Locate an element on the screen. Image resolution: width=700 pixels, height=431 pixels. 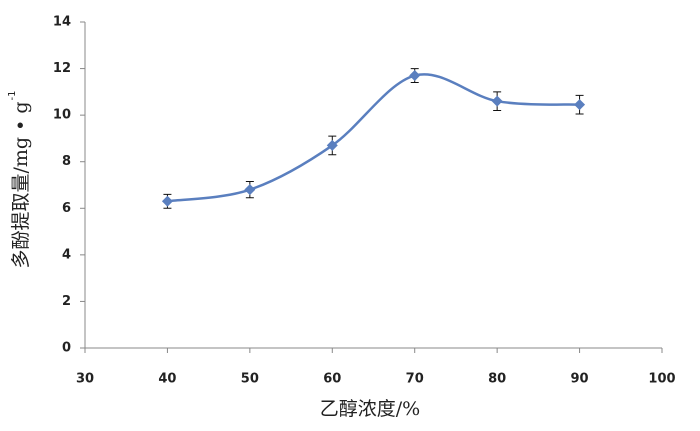
y-tick-label: 12 is located at coordinates (62, 68).